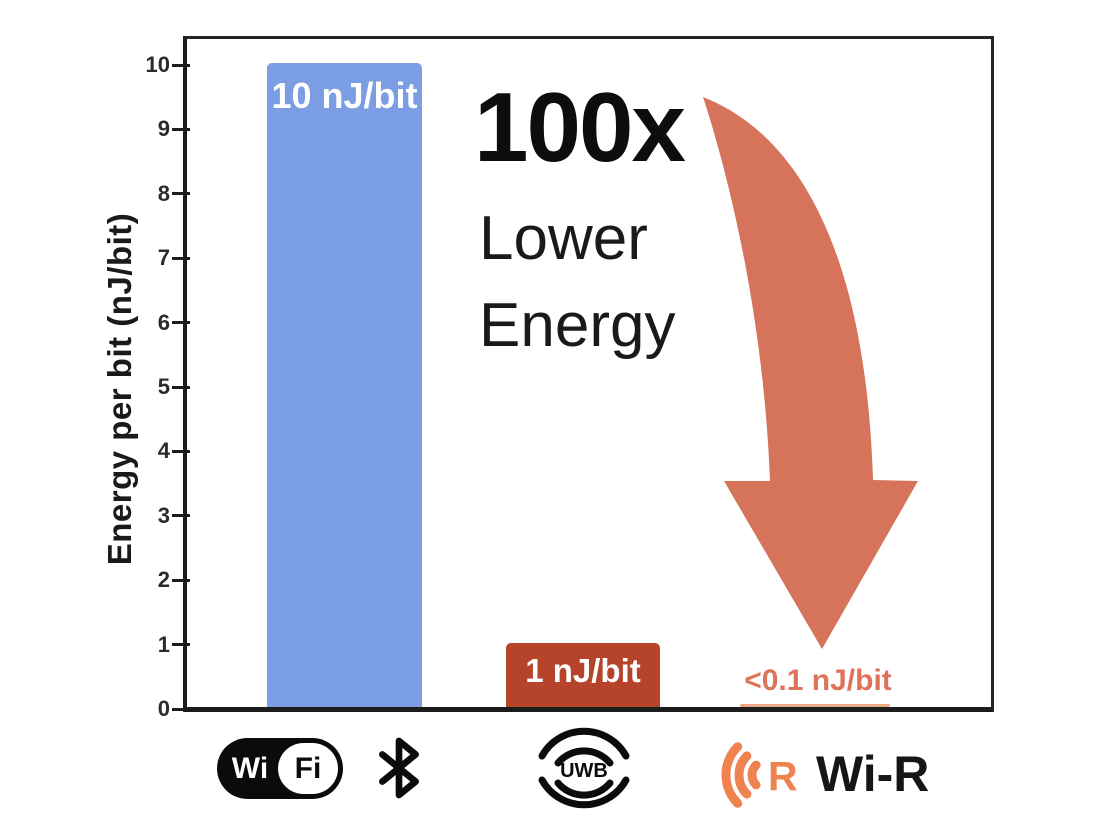 The image size is (1104, 822). I want to click on y-tick-label: 3, so click(163, 515).